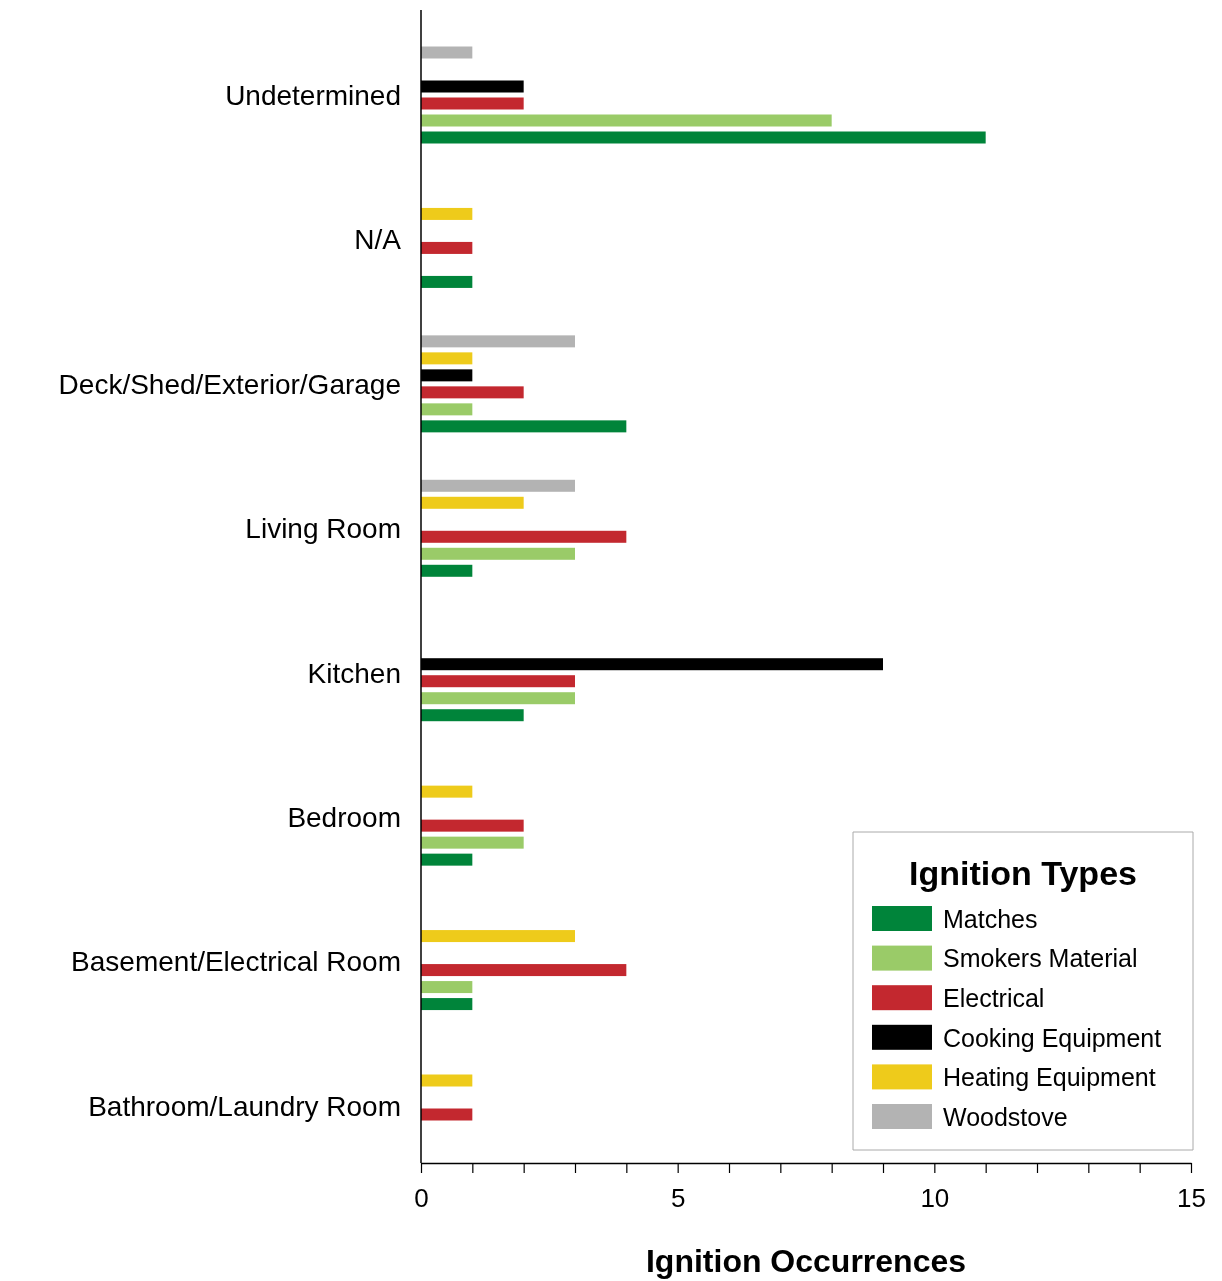 Image resolution: width=1222 pixels, height=1281 pixels. Describe the element at coordinates (678, 1198) in the screenshot. I see `x-tick-label: 5` at that location.